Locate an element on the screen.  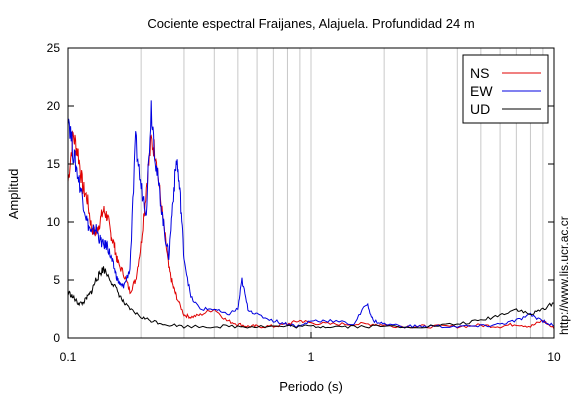
series-line-ud is located at coordinates (311, 297).